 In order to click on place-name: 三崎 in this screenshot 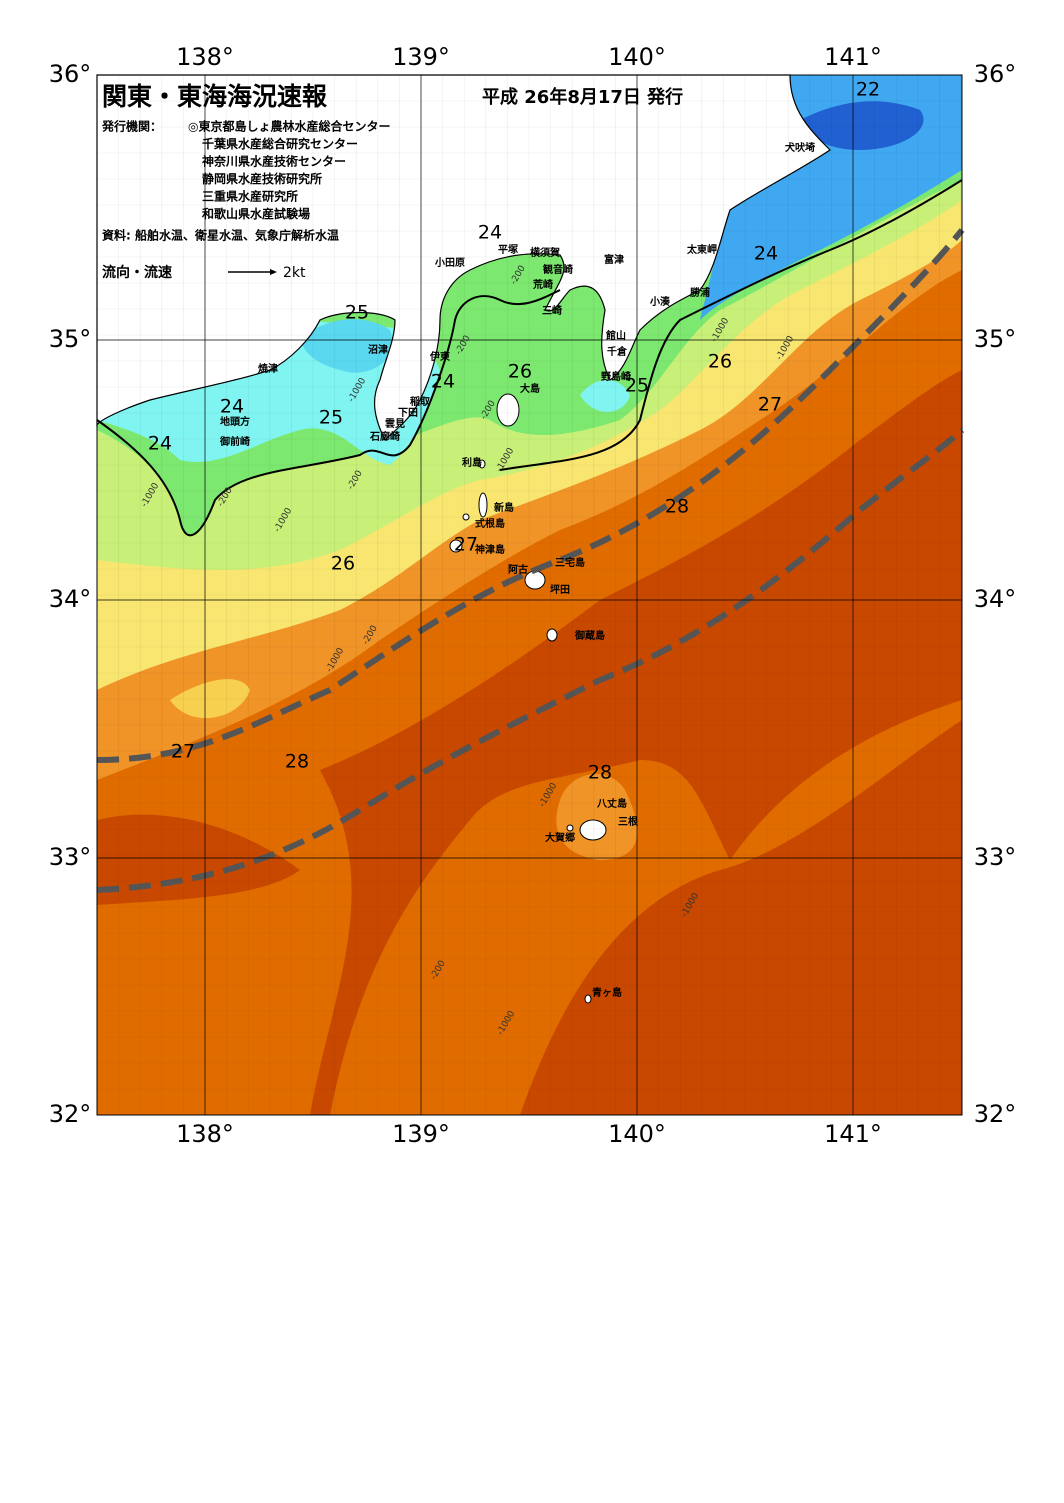, I will do `click(552, 310)`.